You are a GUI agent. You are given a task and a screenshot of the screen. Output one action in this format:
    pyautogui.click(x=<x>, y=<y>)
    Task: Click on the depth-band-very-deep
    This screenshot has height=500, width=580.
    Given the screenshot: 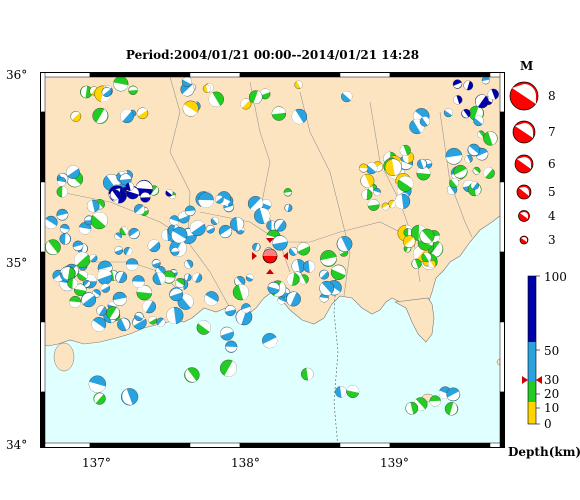 What is the action you would take?
    pyautogui.click(x=532, y=309)
    